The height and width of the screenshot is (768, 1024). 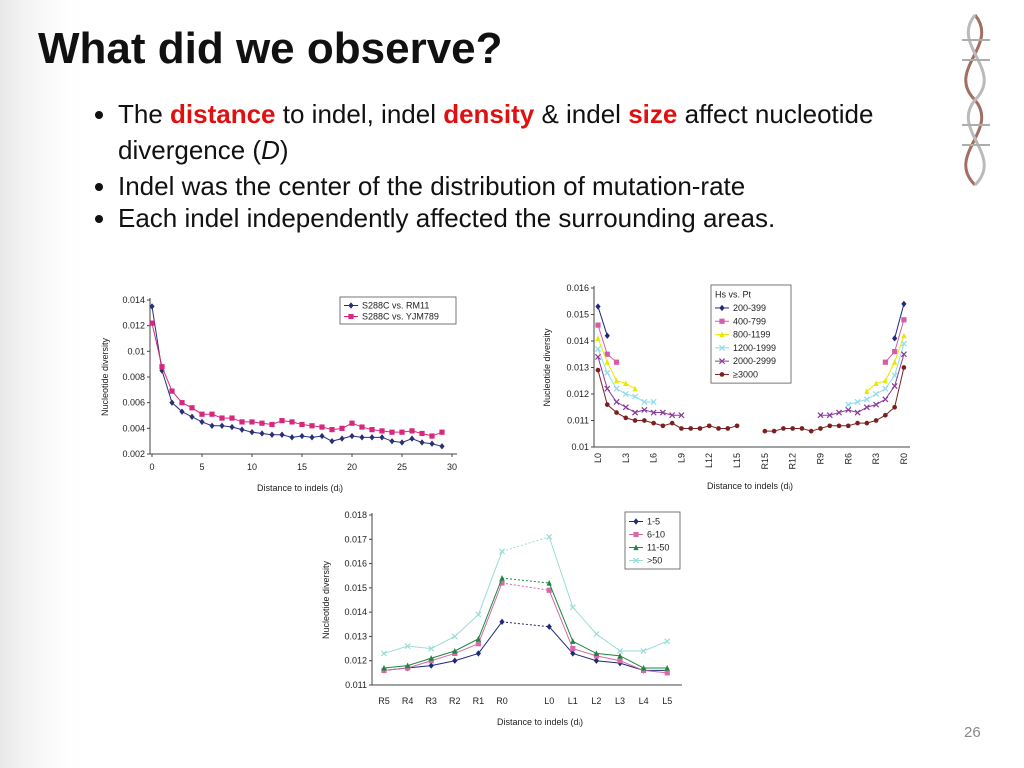 What do you see at coordinates (598, 458) in the screenshot?
I see `x-tick-label: L0` at bounding box center [598, 458].